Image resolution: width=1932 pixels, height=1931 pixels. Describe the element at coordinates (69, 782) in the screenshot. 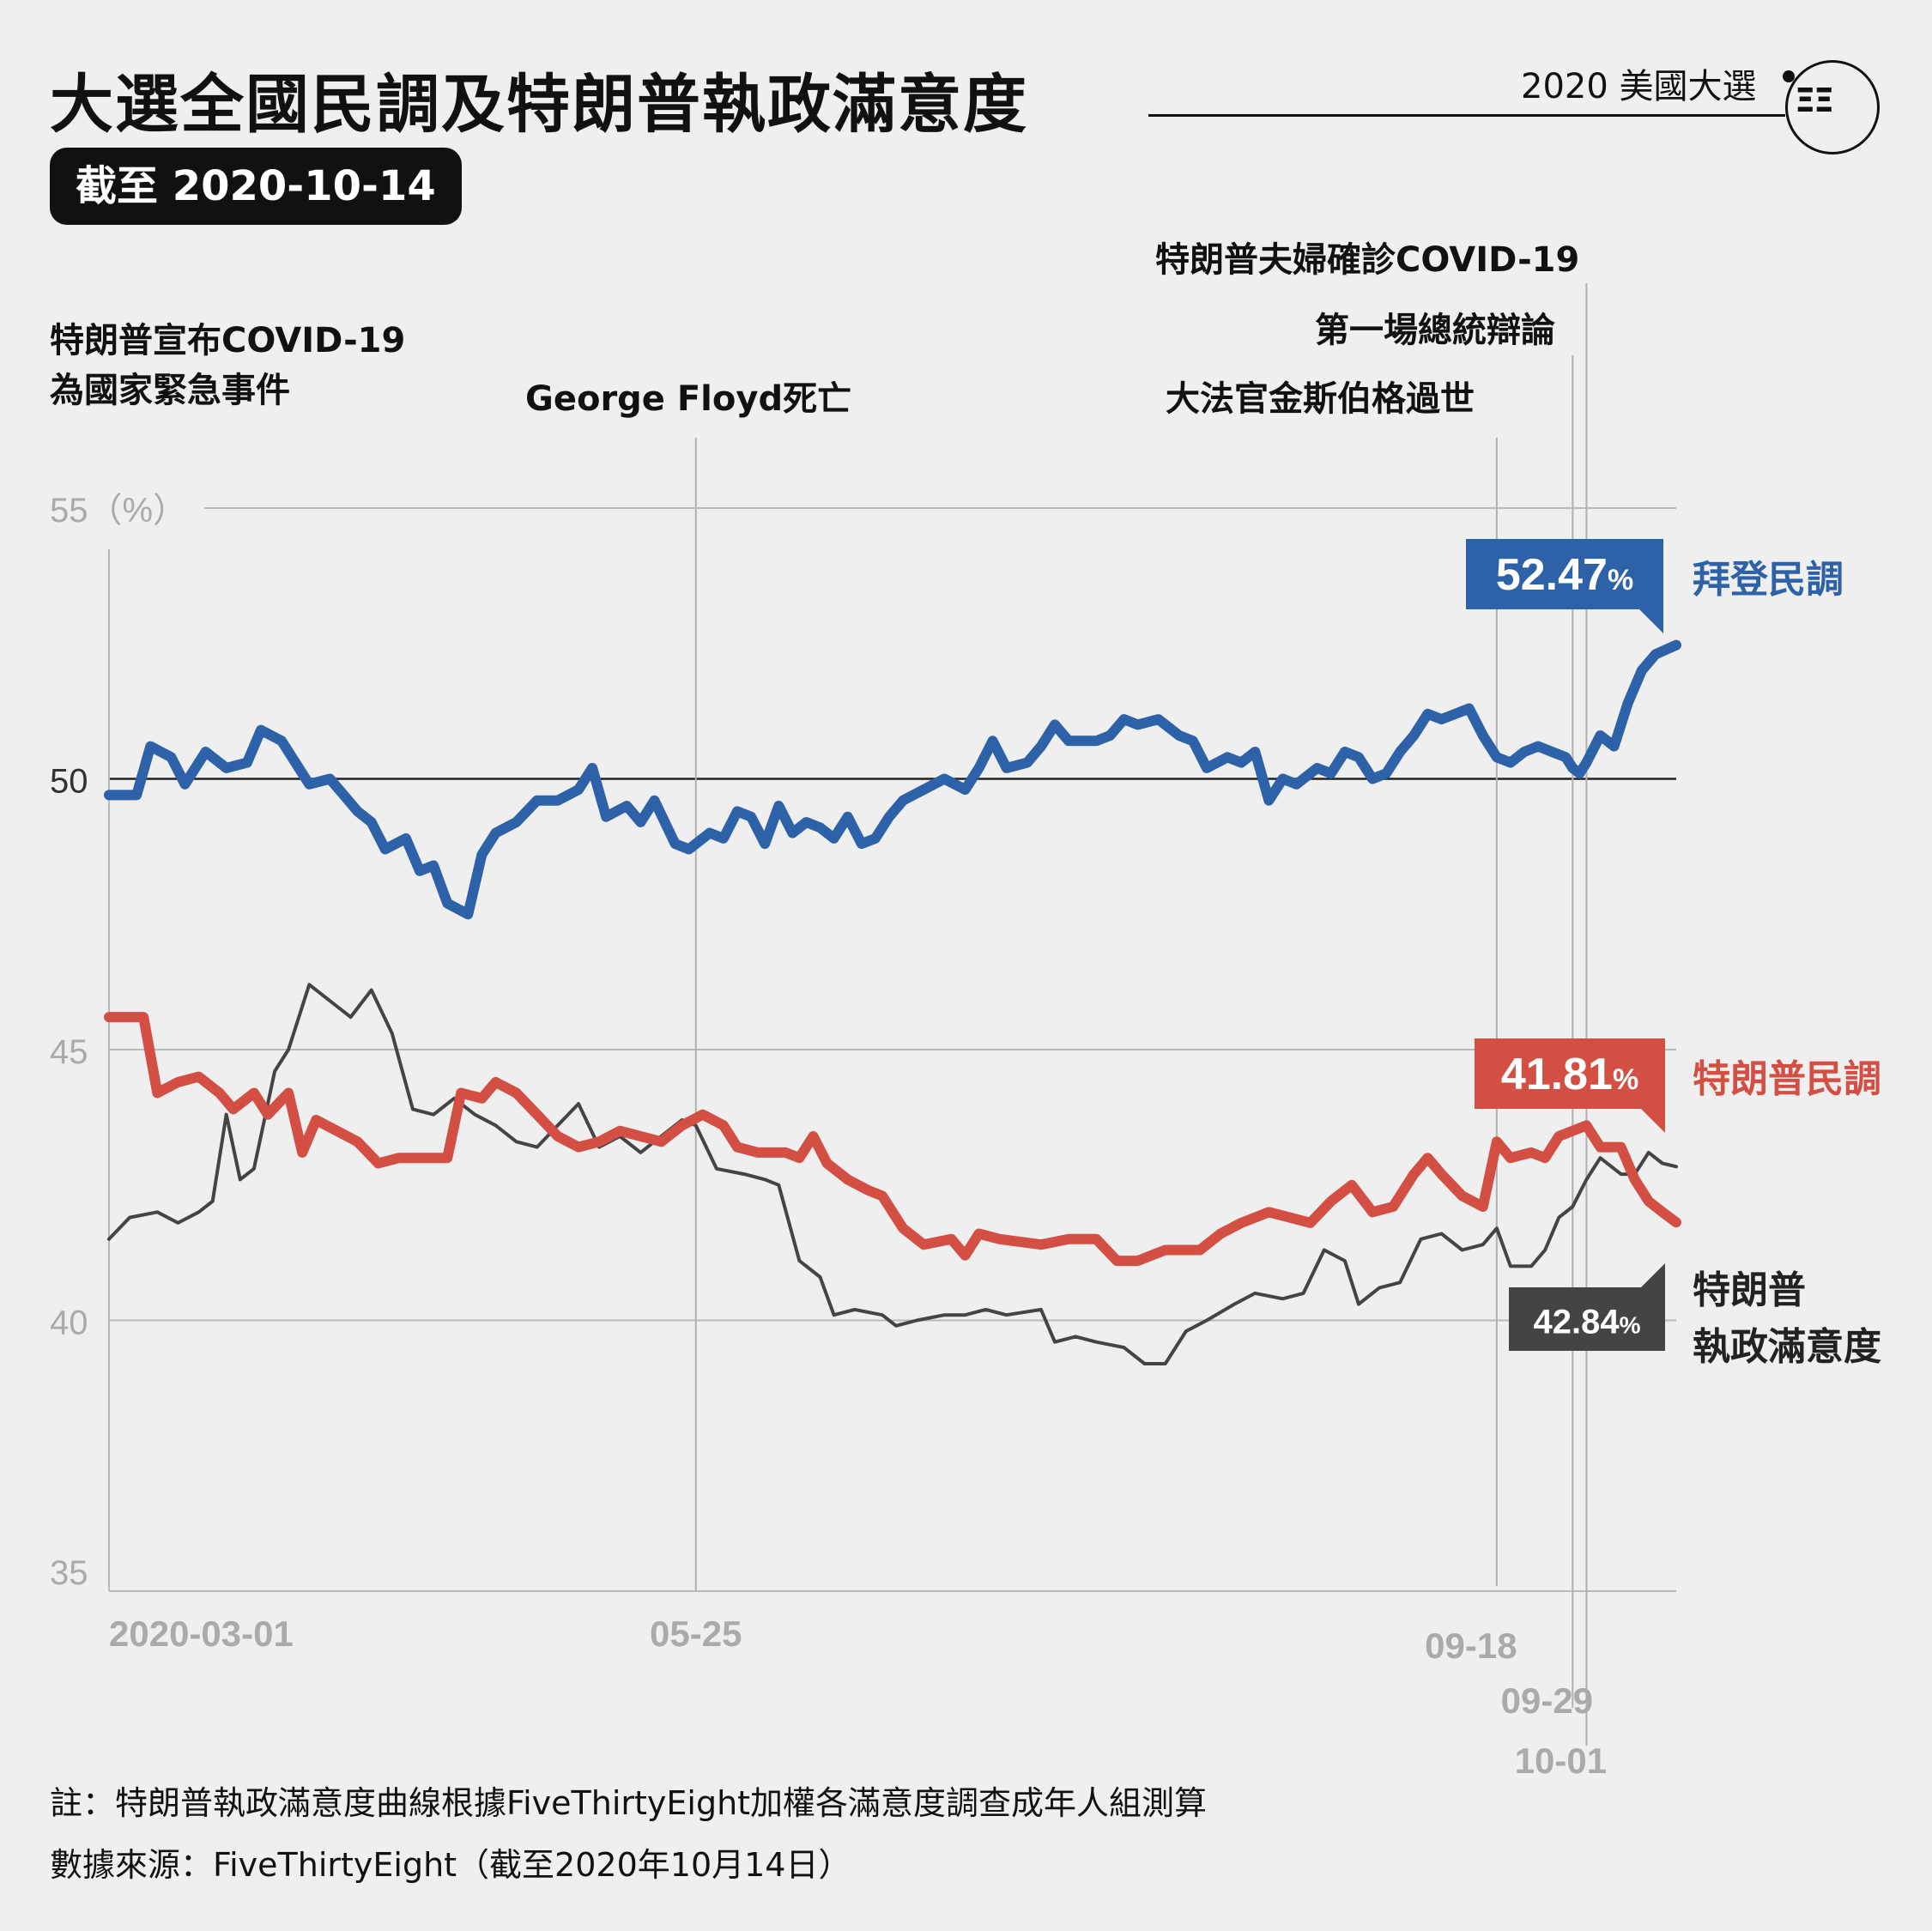

I see `y-tick-label-50: 50` at that location.